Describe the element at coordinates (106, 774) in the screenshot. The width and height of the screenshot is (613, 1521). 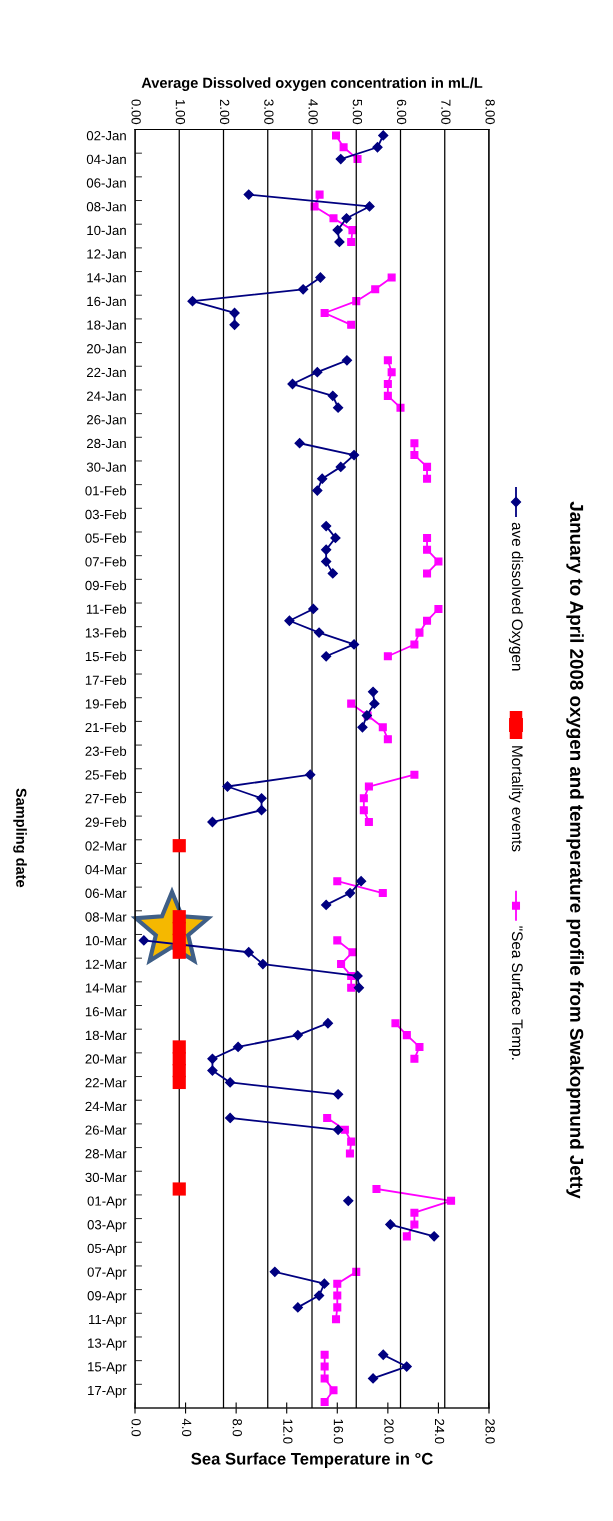
I see `y-tick-label: 25-Feb` at that location.